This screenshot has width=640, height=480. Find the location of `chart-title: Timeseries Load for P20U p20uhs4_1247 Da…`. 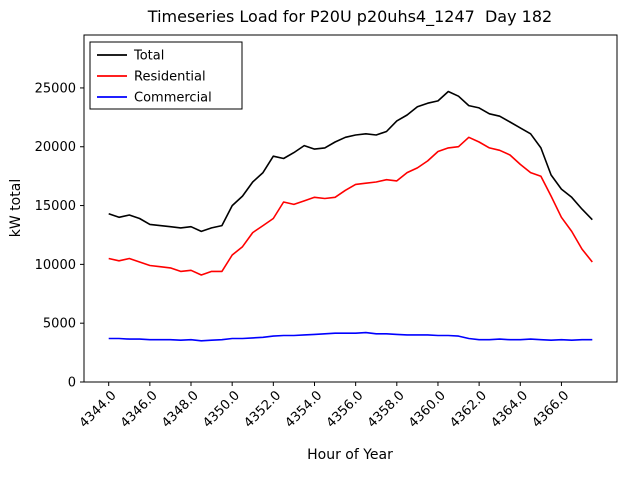

chart-title: Timeseries Load for P20U p20uhs4_1247 Da… is located at coordinates (349, 17).